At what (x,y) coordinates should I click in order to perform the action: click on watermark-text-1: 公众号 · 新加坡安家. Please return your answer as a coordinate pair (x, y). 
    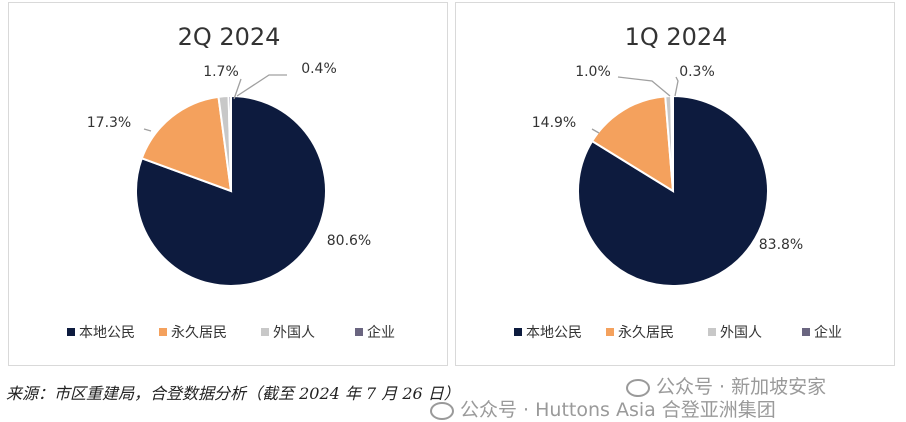
    Looking at the image, I should click on (741, 387).